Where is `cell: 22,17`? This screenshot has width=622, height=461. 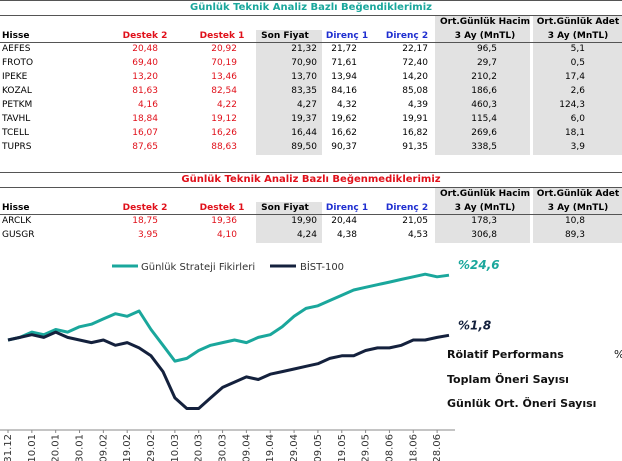
cell: 22,17 is located at coordinates (415, 49).